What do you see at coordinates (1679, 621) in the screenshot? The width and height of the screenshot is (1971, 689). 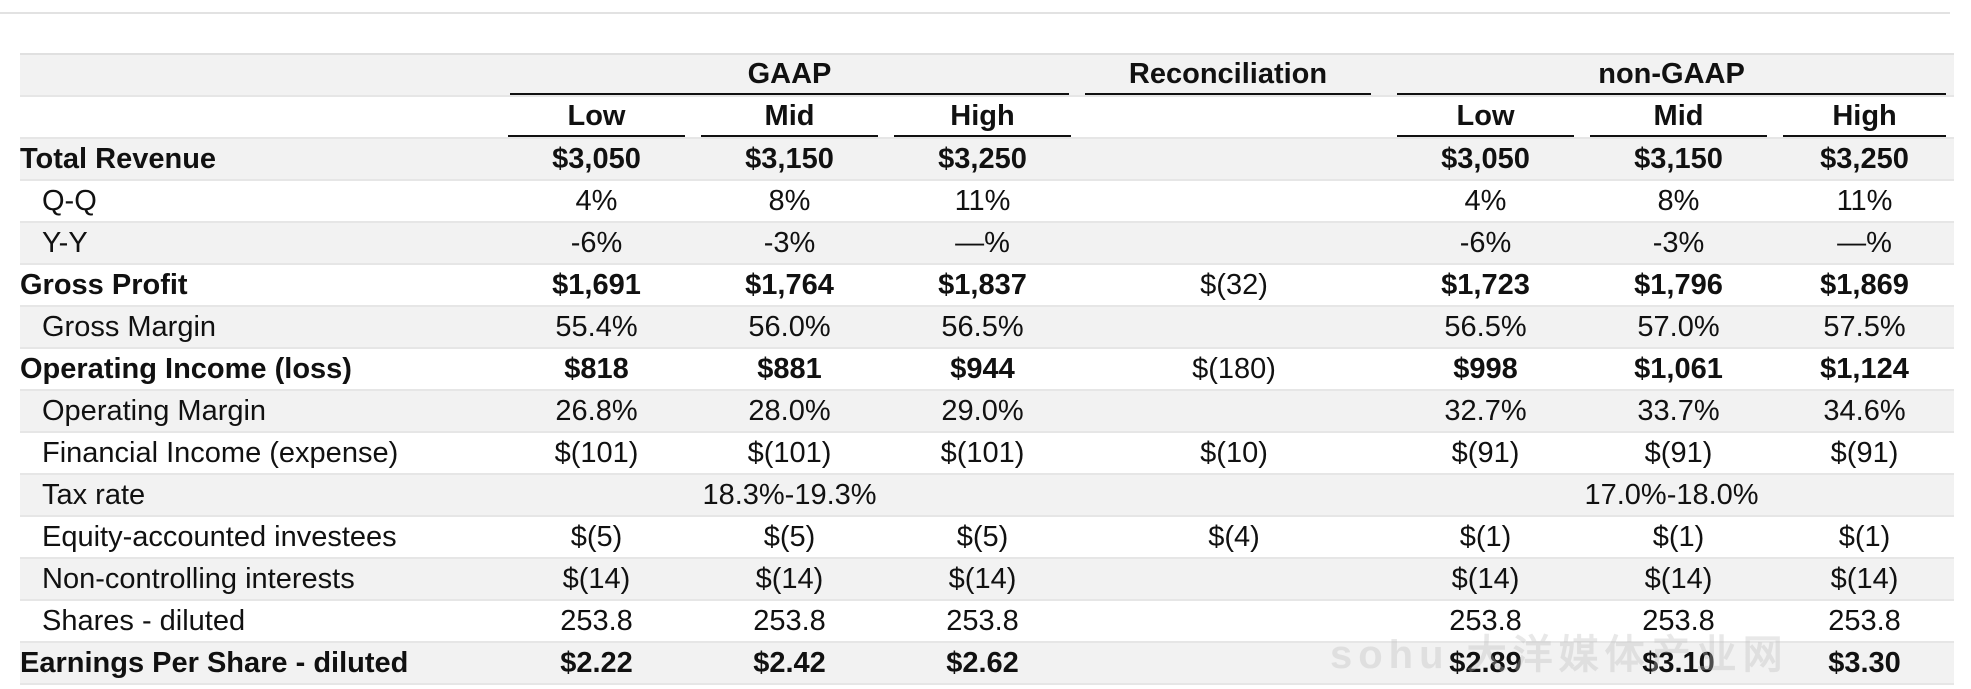 I see `non-gaap-mid-cell: 253.8` at bounding box center [1679, 621].